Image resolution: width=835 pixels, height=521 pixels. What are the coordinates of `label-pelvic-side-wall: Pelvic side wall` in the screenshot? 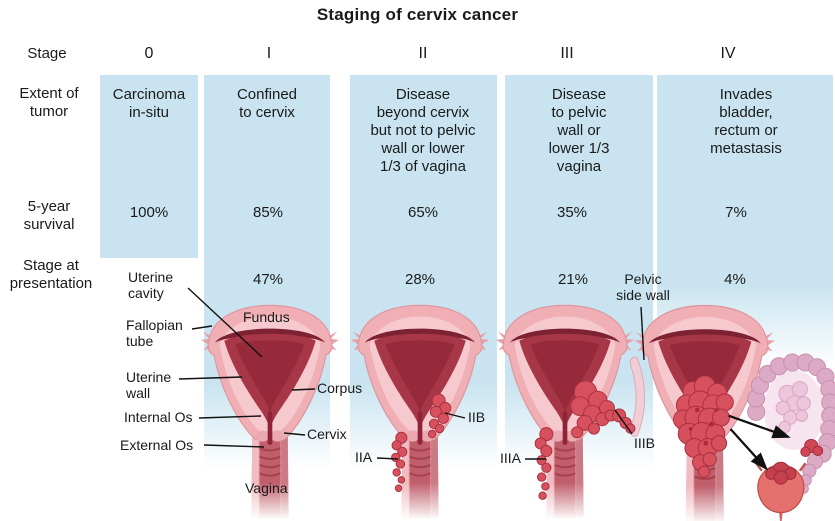 It's located at (643, 287).